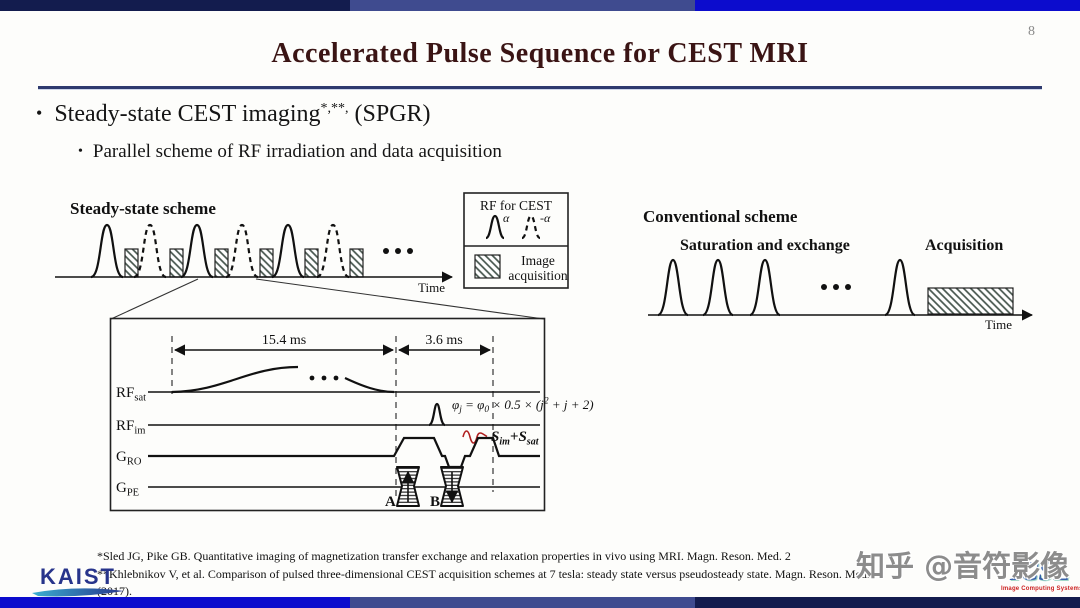 The image size is (1080, 608). I want to click on duration-label-imaging: 3.6 ms, so click(443, 340).